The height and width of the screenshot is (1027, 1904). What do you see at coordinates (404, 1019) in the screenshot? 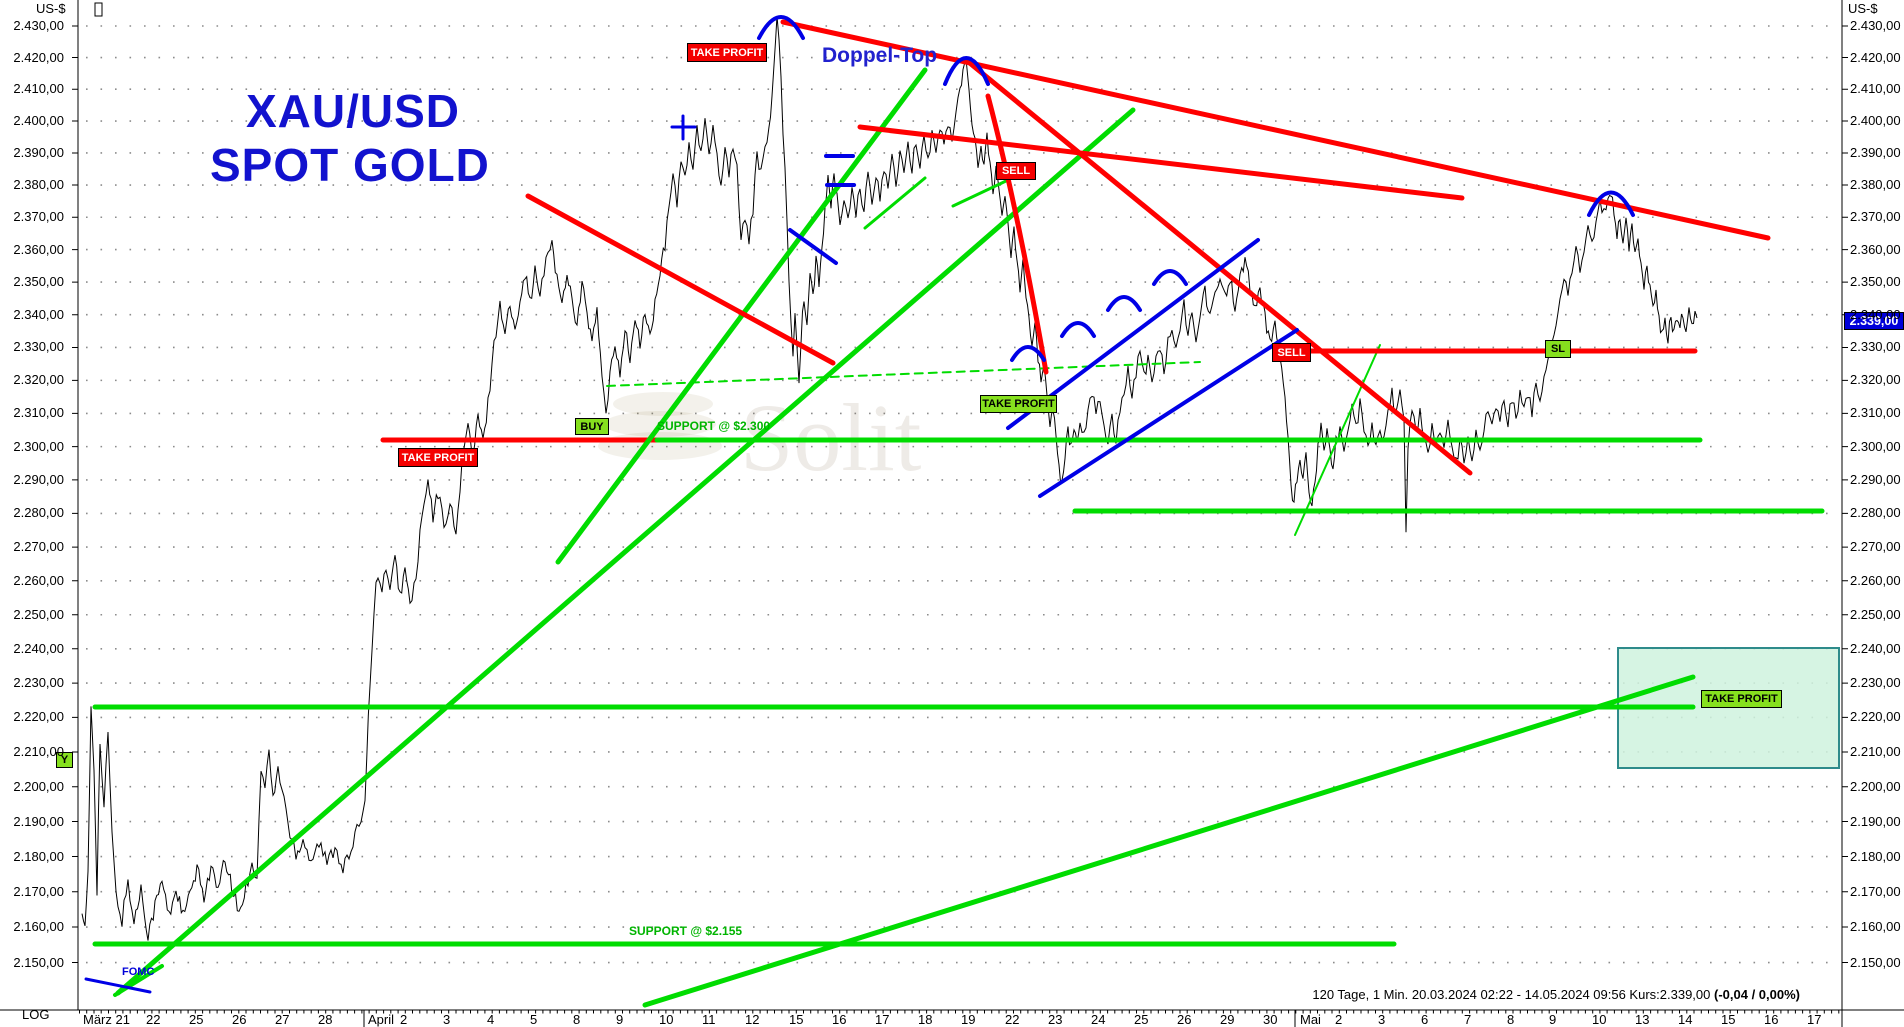
I see `x-tick-label: 2` at bounding box center [404, 1019].